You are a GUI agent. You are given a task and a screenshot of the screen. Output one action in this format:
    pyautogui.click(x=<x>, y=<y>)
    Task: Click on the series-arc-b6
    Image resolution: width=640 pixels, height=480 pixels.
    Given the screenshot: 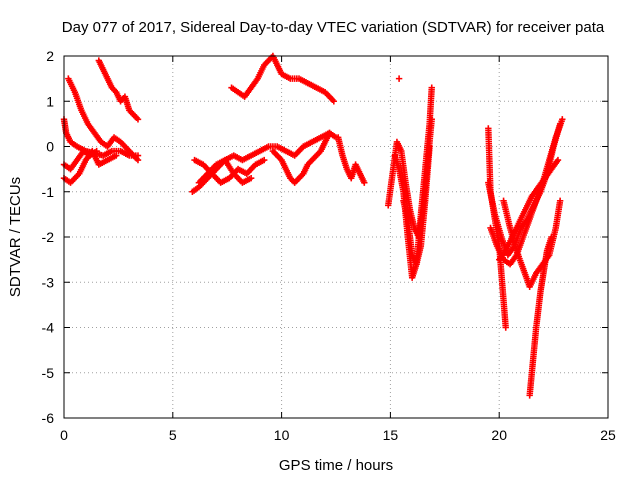 What is the action you would take?
    pyautogui.click(x=351, y=160)
    